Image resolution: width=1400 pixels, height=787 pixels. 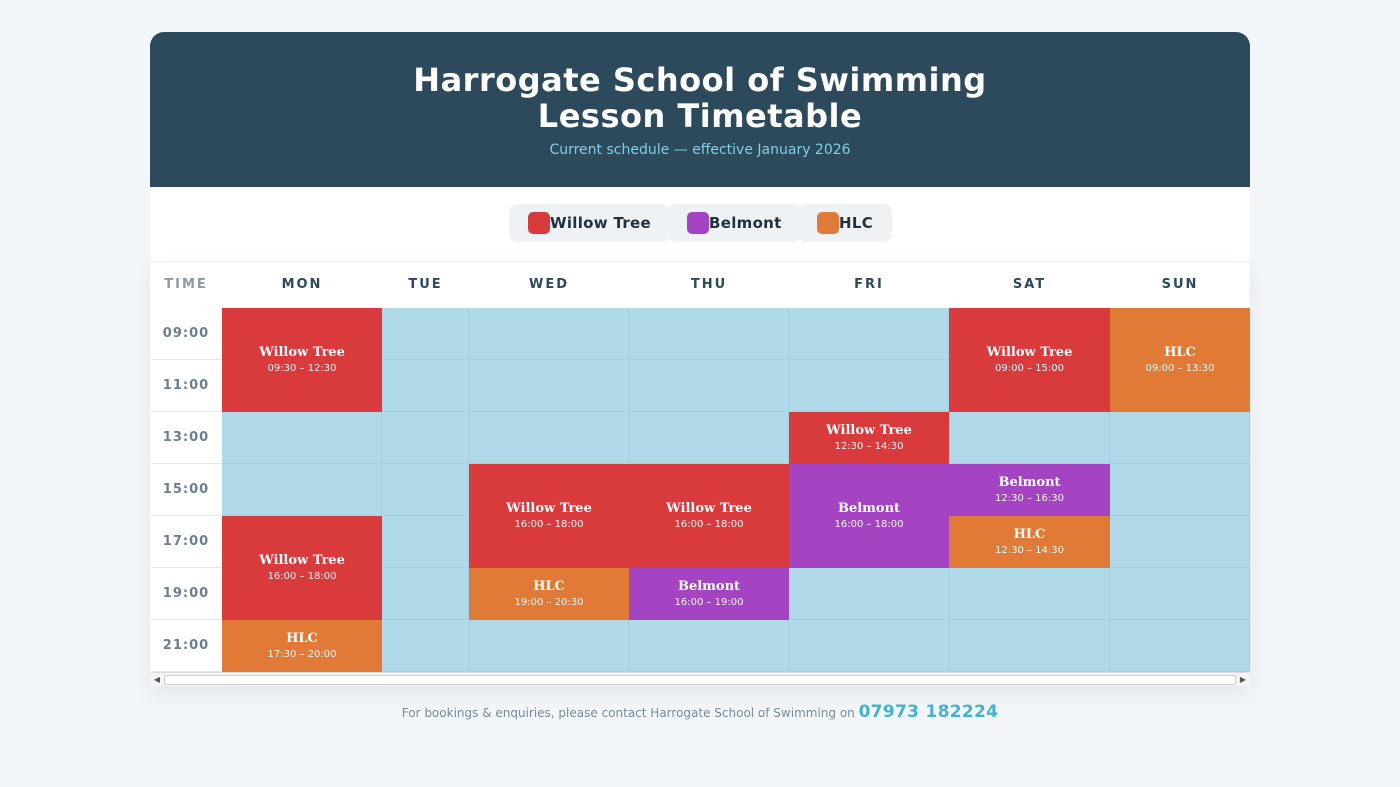 I want to click on horizontal-scrollbar: ◀ ▶, so click(x=700, y=679).